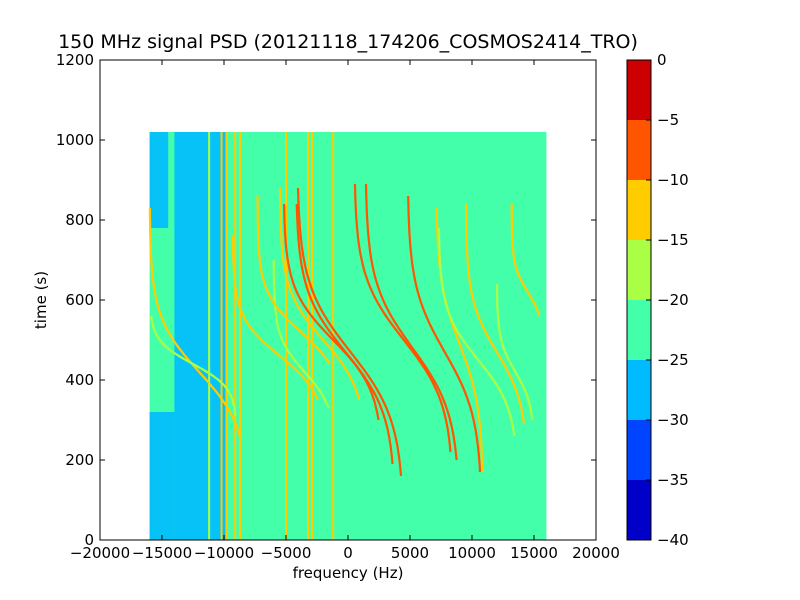  Describe the element at coordinates (673, 480) in the screenshot. I see `colorbar-tick-label: −35` at that location.